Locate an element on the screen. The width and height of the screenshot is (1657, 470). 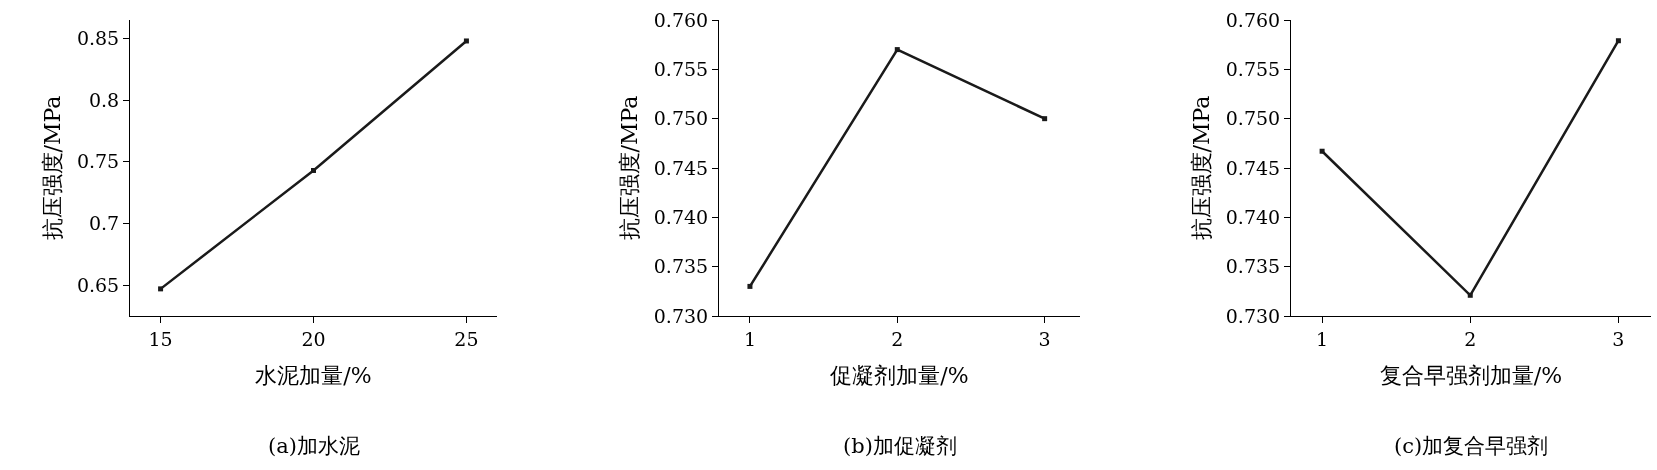
x-tick-label: 15 is located at coordinates (160, 338).